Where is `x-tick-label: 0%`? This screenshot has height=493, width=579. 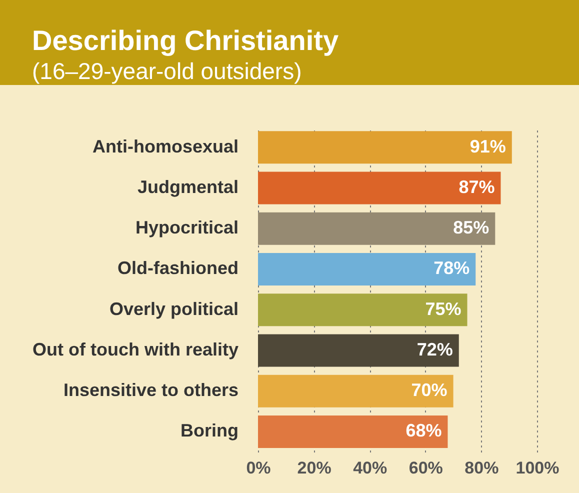
x-tick-label: 0% is located at coordinates (258, 468).